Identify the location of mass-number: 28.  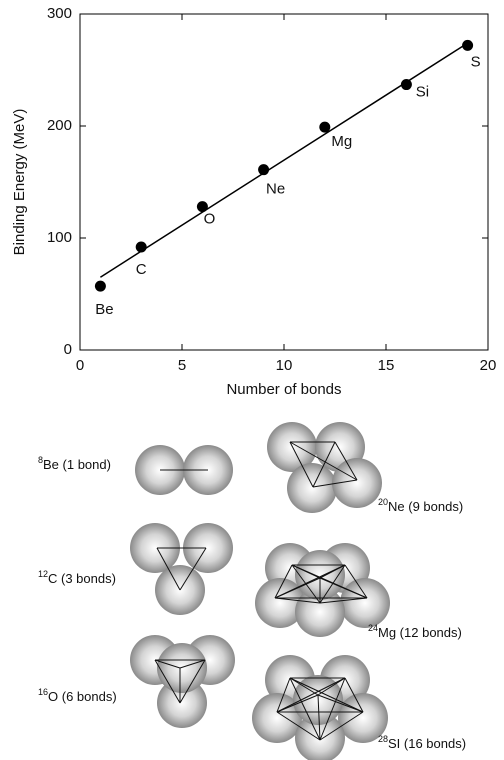
(383, 739).